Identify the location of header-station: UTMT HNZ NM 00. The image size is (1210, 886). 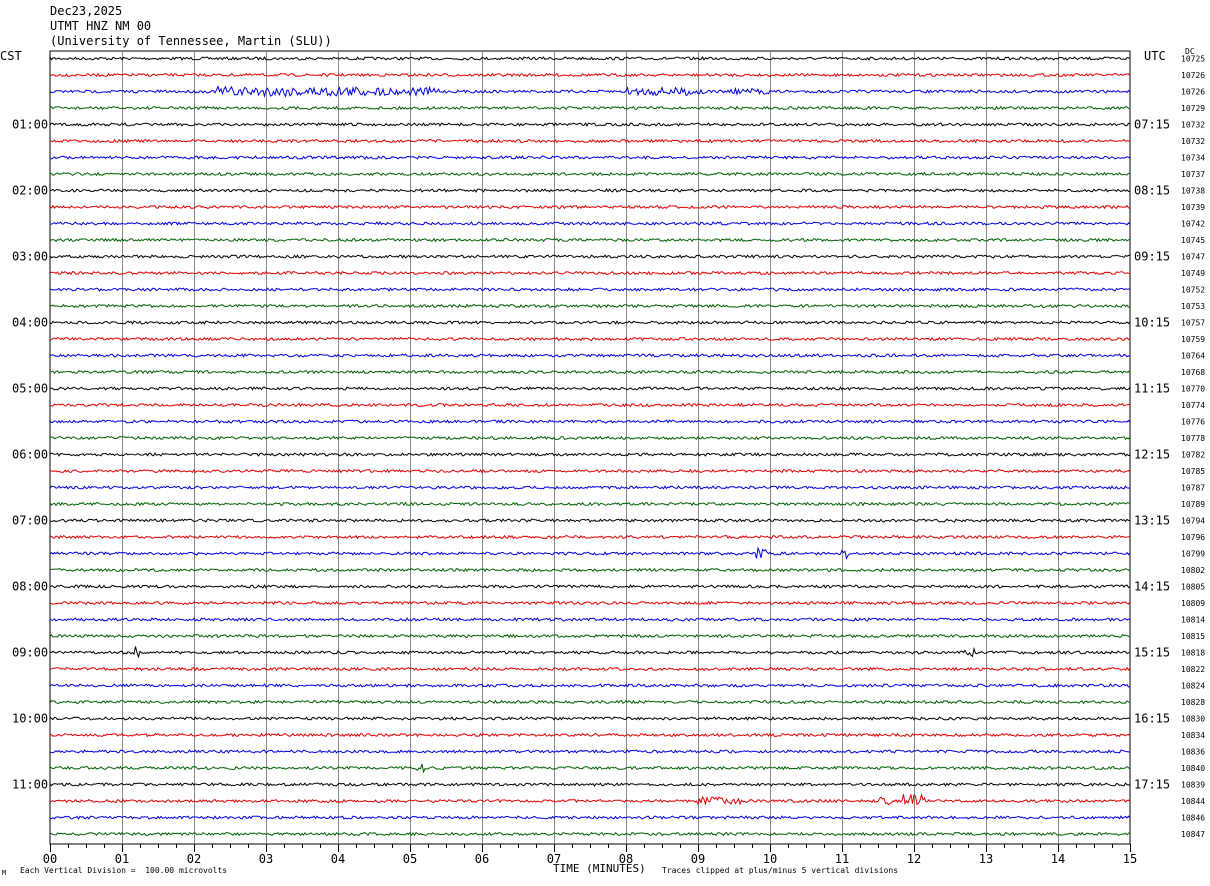
(101, 26).